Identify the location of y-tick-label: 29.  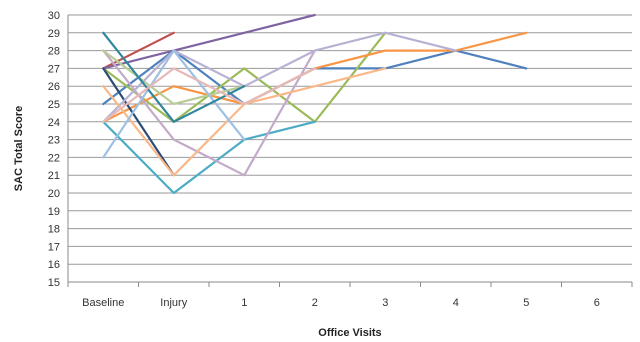
(54, 34).